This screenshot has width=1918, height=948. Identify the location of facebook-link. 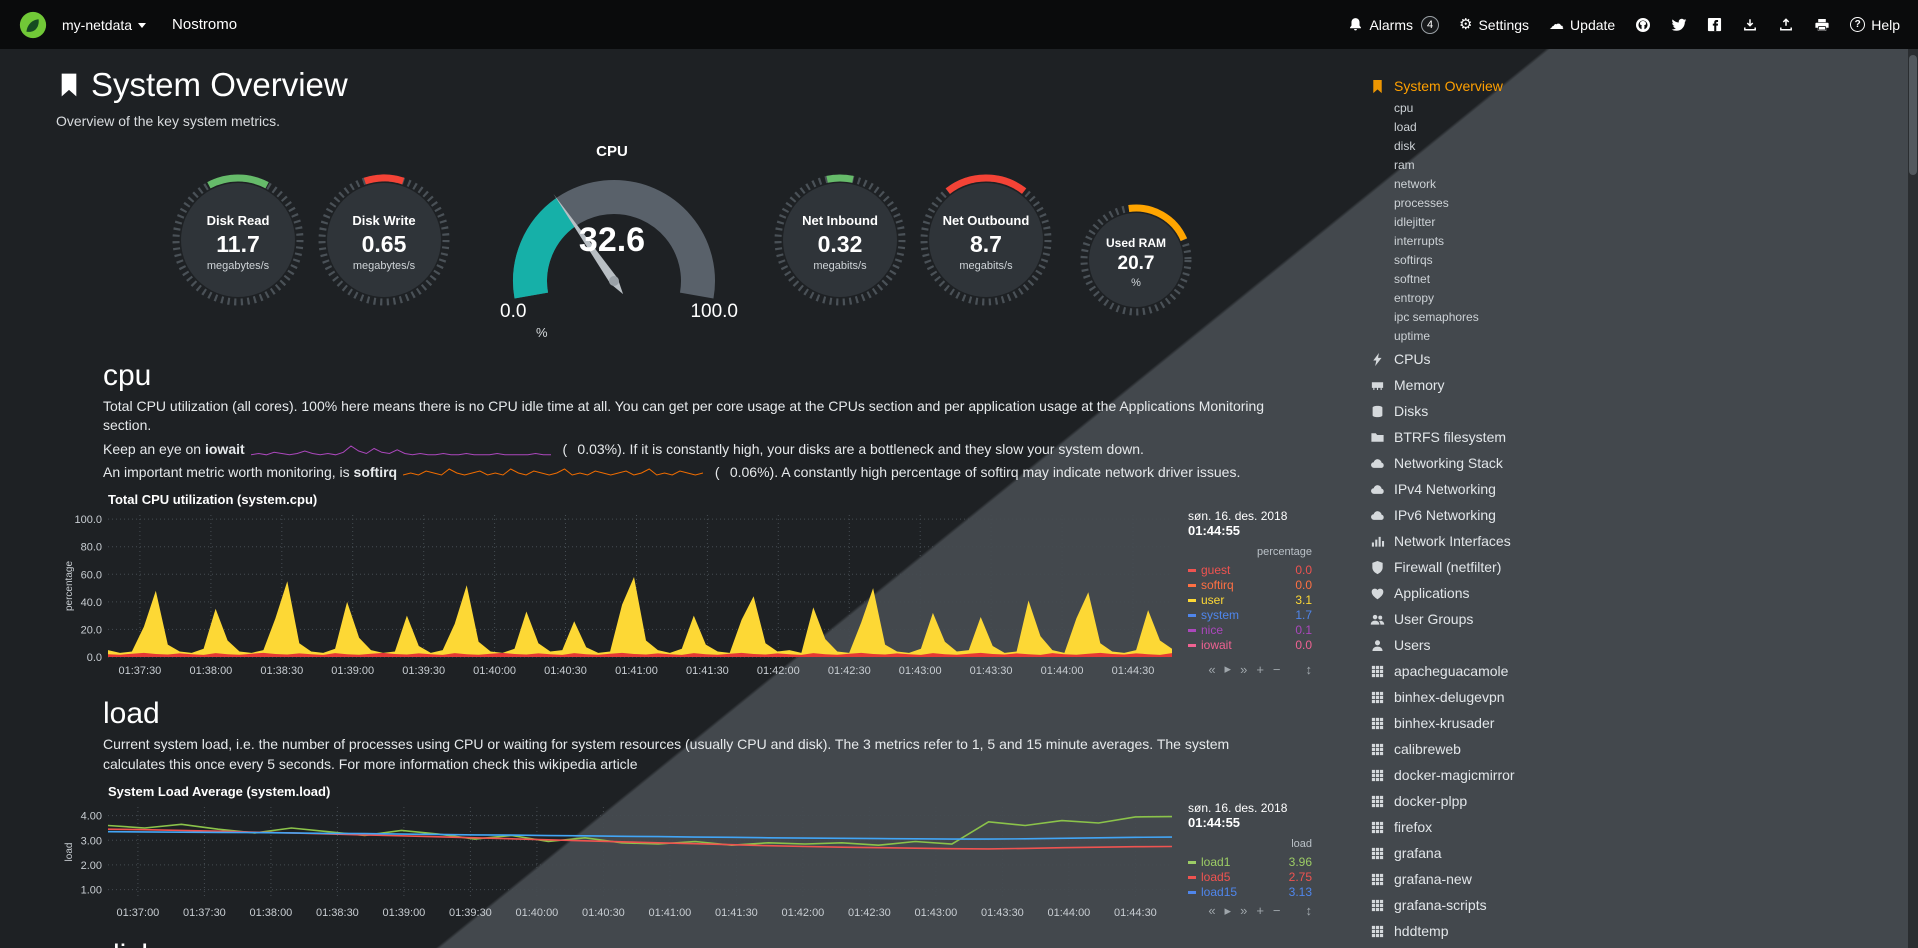
(1714, 24).